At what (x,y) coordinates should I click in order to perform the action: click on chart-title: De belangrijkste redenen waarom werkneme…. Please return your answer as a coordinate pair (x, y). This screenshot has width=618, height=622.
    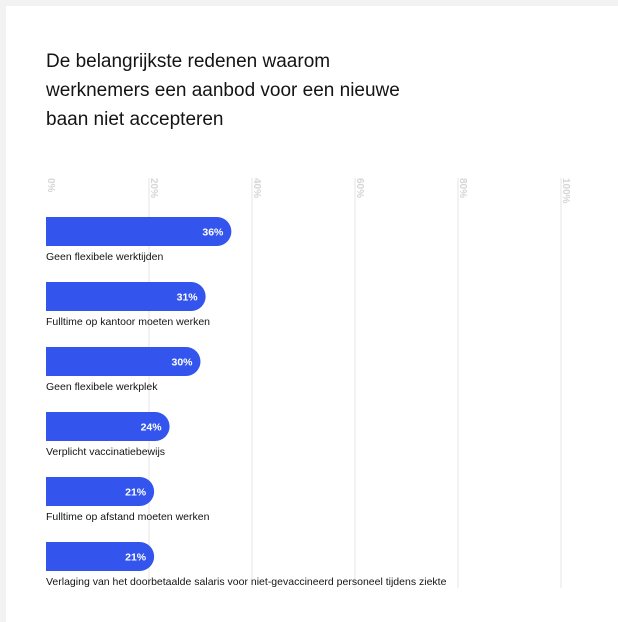
    Looking at the image, I should click on (246, 90).